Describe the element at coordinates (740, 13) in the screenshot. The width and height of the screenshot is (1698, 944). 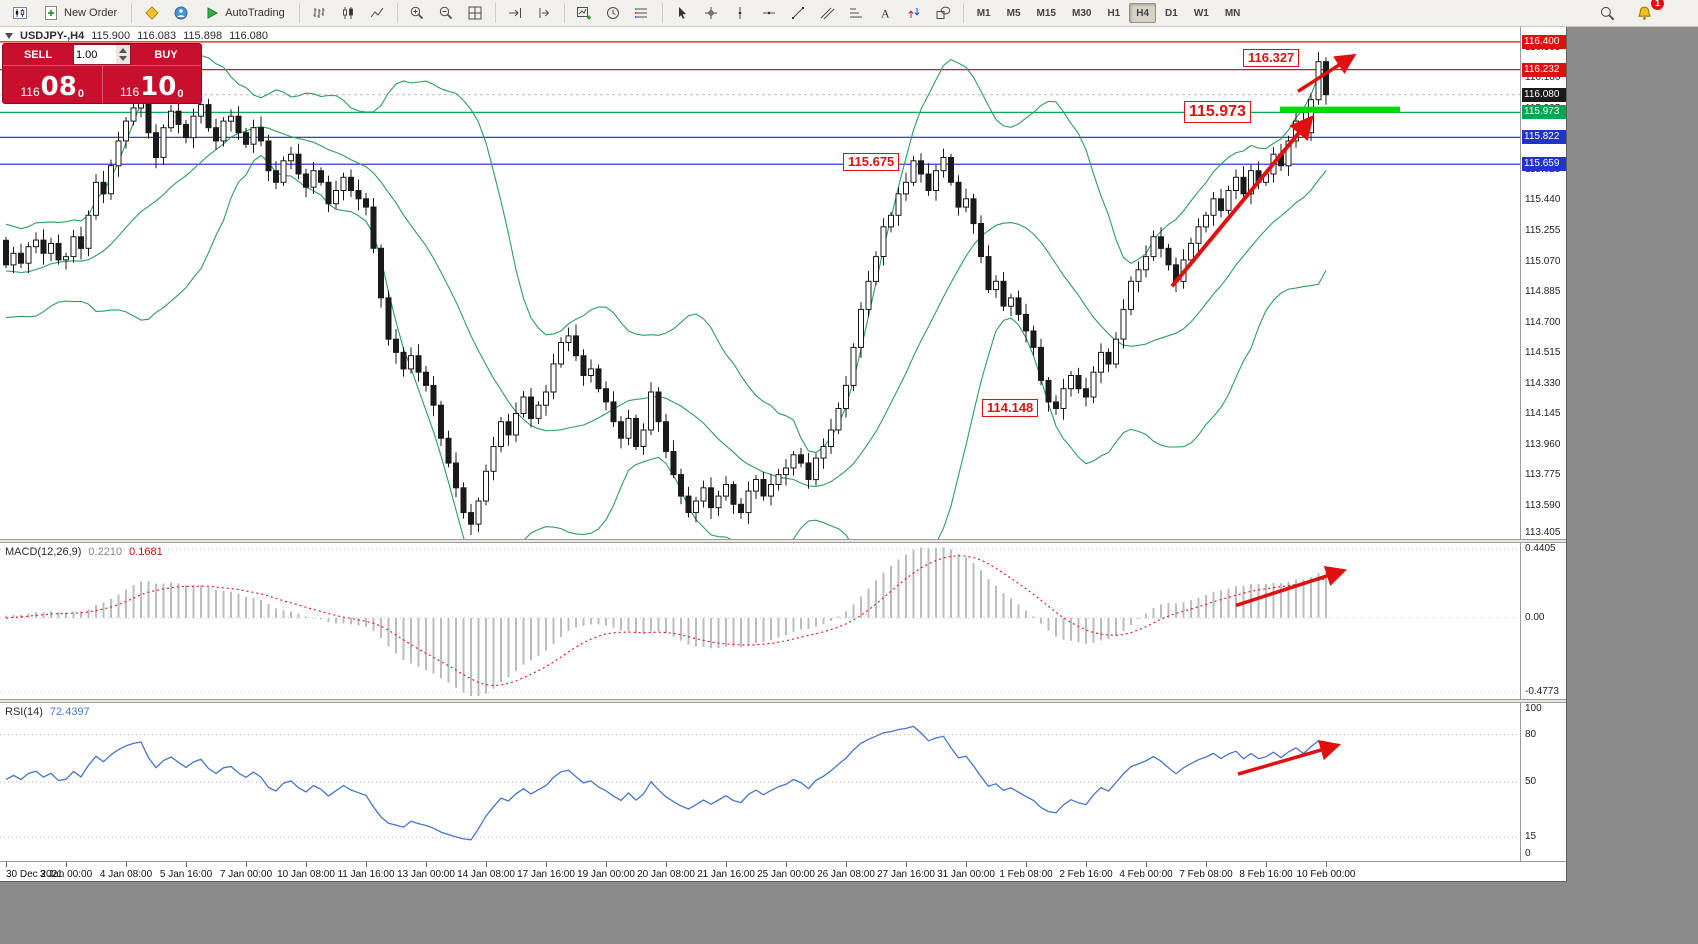
I see `vertical-line-icon` at that location.